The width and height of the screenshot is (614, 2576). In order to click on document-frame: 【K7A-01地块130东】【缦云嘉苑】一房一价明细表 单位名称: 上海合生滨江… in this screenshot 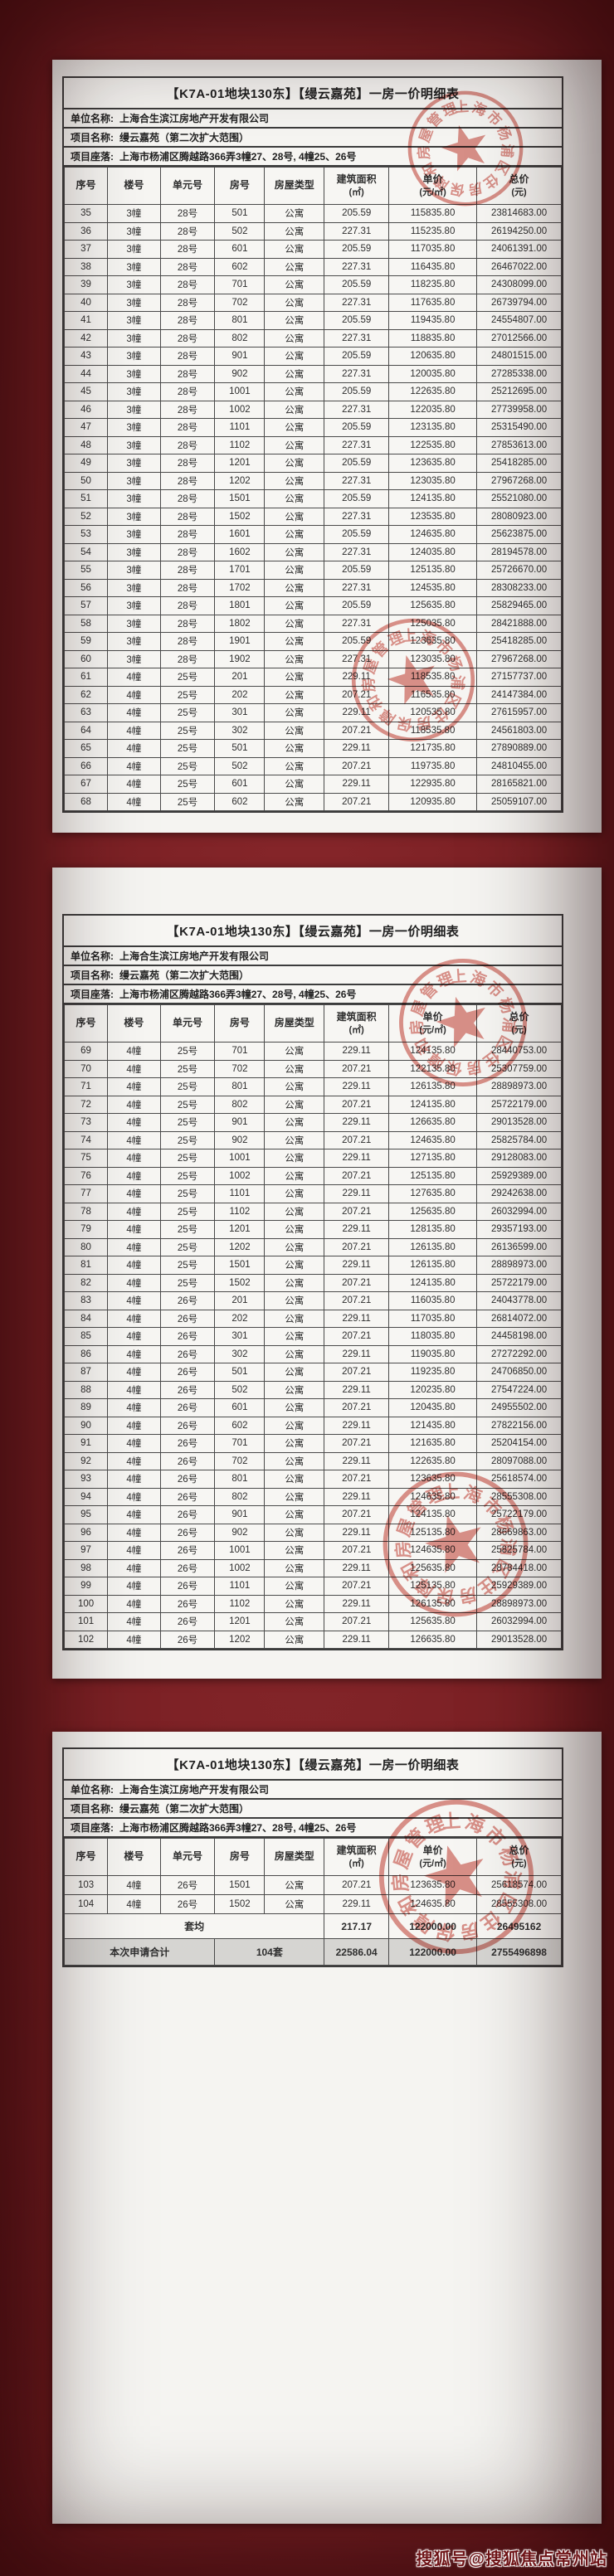, I will do `click(312, 1857)`.